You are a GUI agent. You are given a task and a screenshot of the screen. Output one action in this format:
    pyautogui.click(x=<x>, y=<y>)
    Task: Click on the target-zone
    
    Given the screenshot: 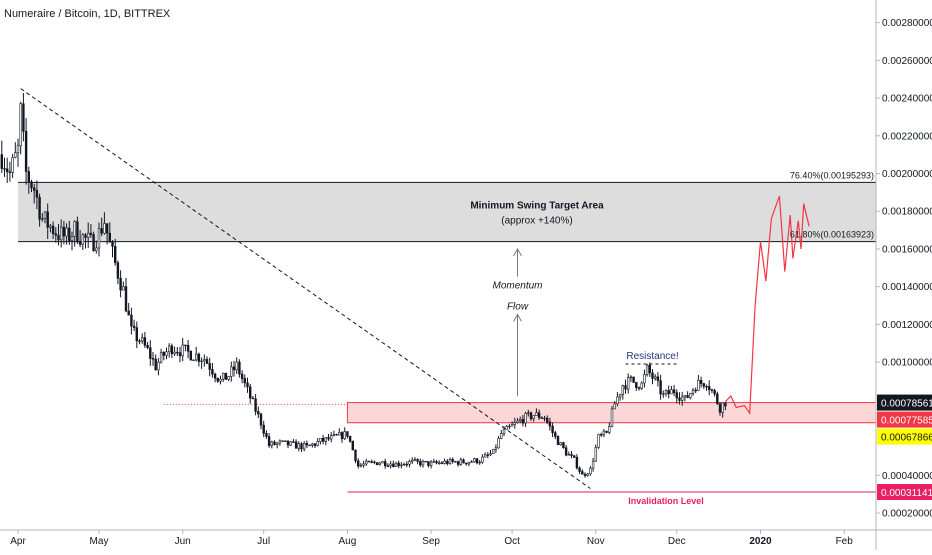 What is the action you would take?
    pyautogui.click(x=447, y=212)
    